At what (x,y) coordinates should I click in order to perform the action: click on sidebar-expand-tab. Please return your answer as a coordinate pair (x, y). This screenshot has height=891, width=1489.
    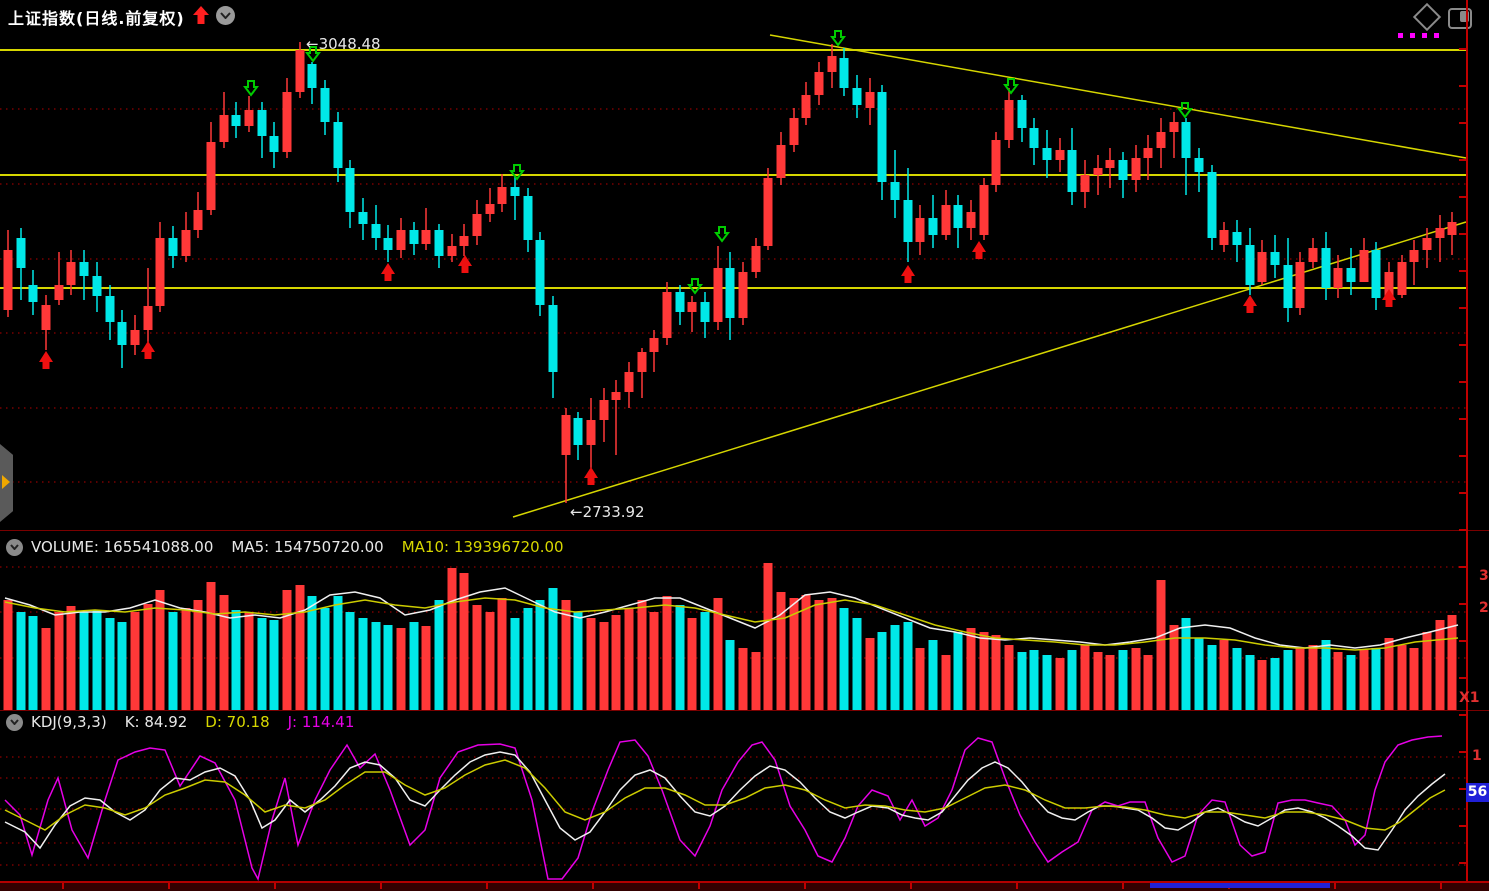
    Looking at the image, I should click on (6, 483).